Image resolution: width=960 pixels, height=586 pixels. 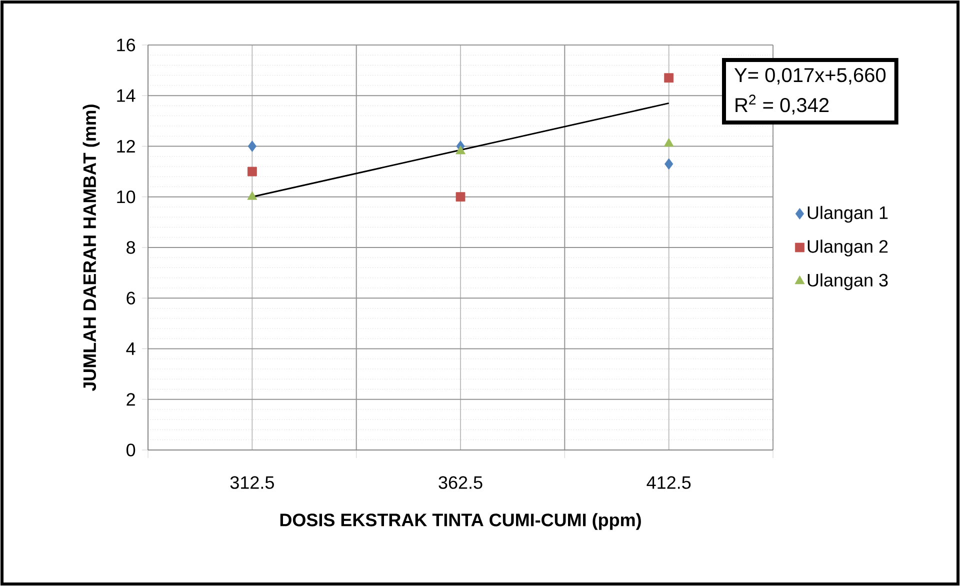 I want to click on y-axis-title: JUMLAH DAERAH HAMBAT (mm), so click(x=91, y=248).